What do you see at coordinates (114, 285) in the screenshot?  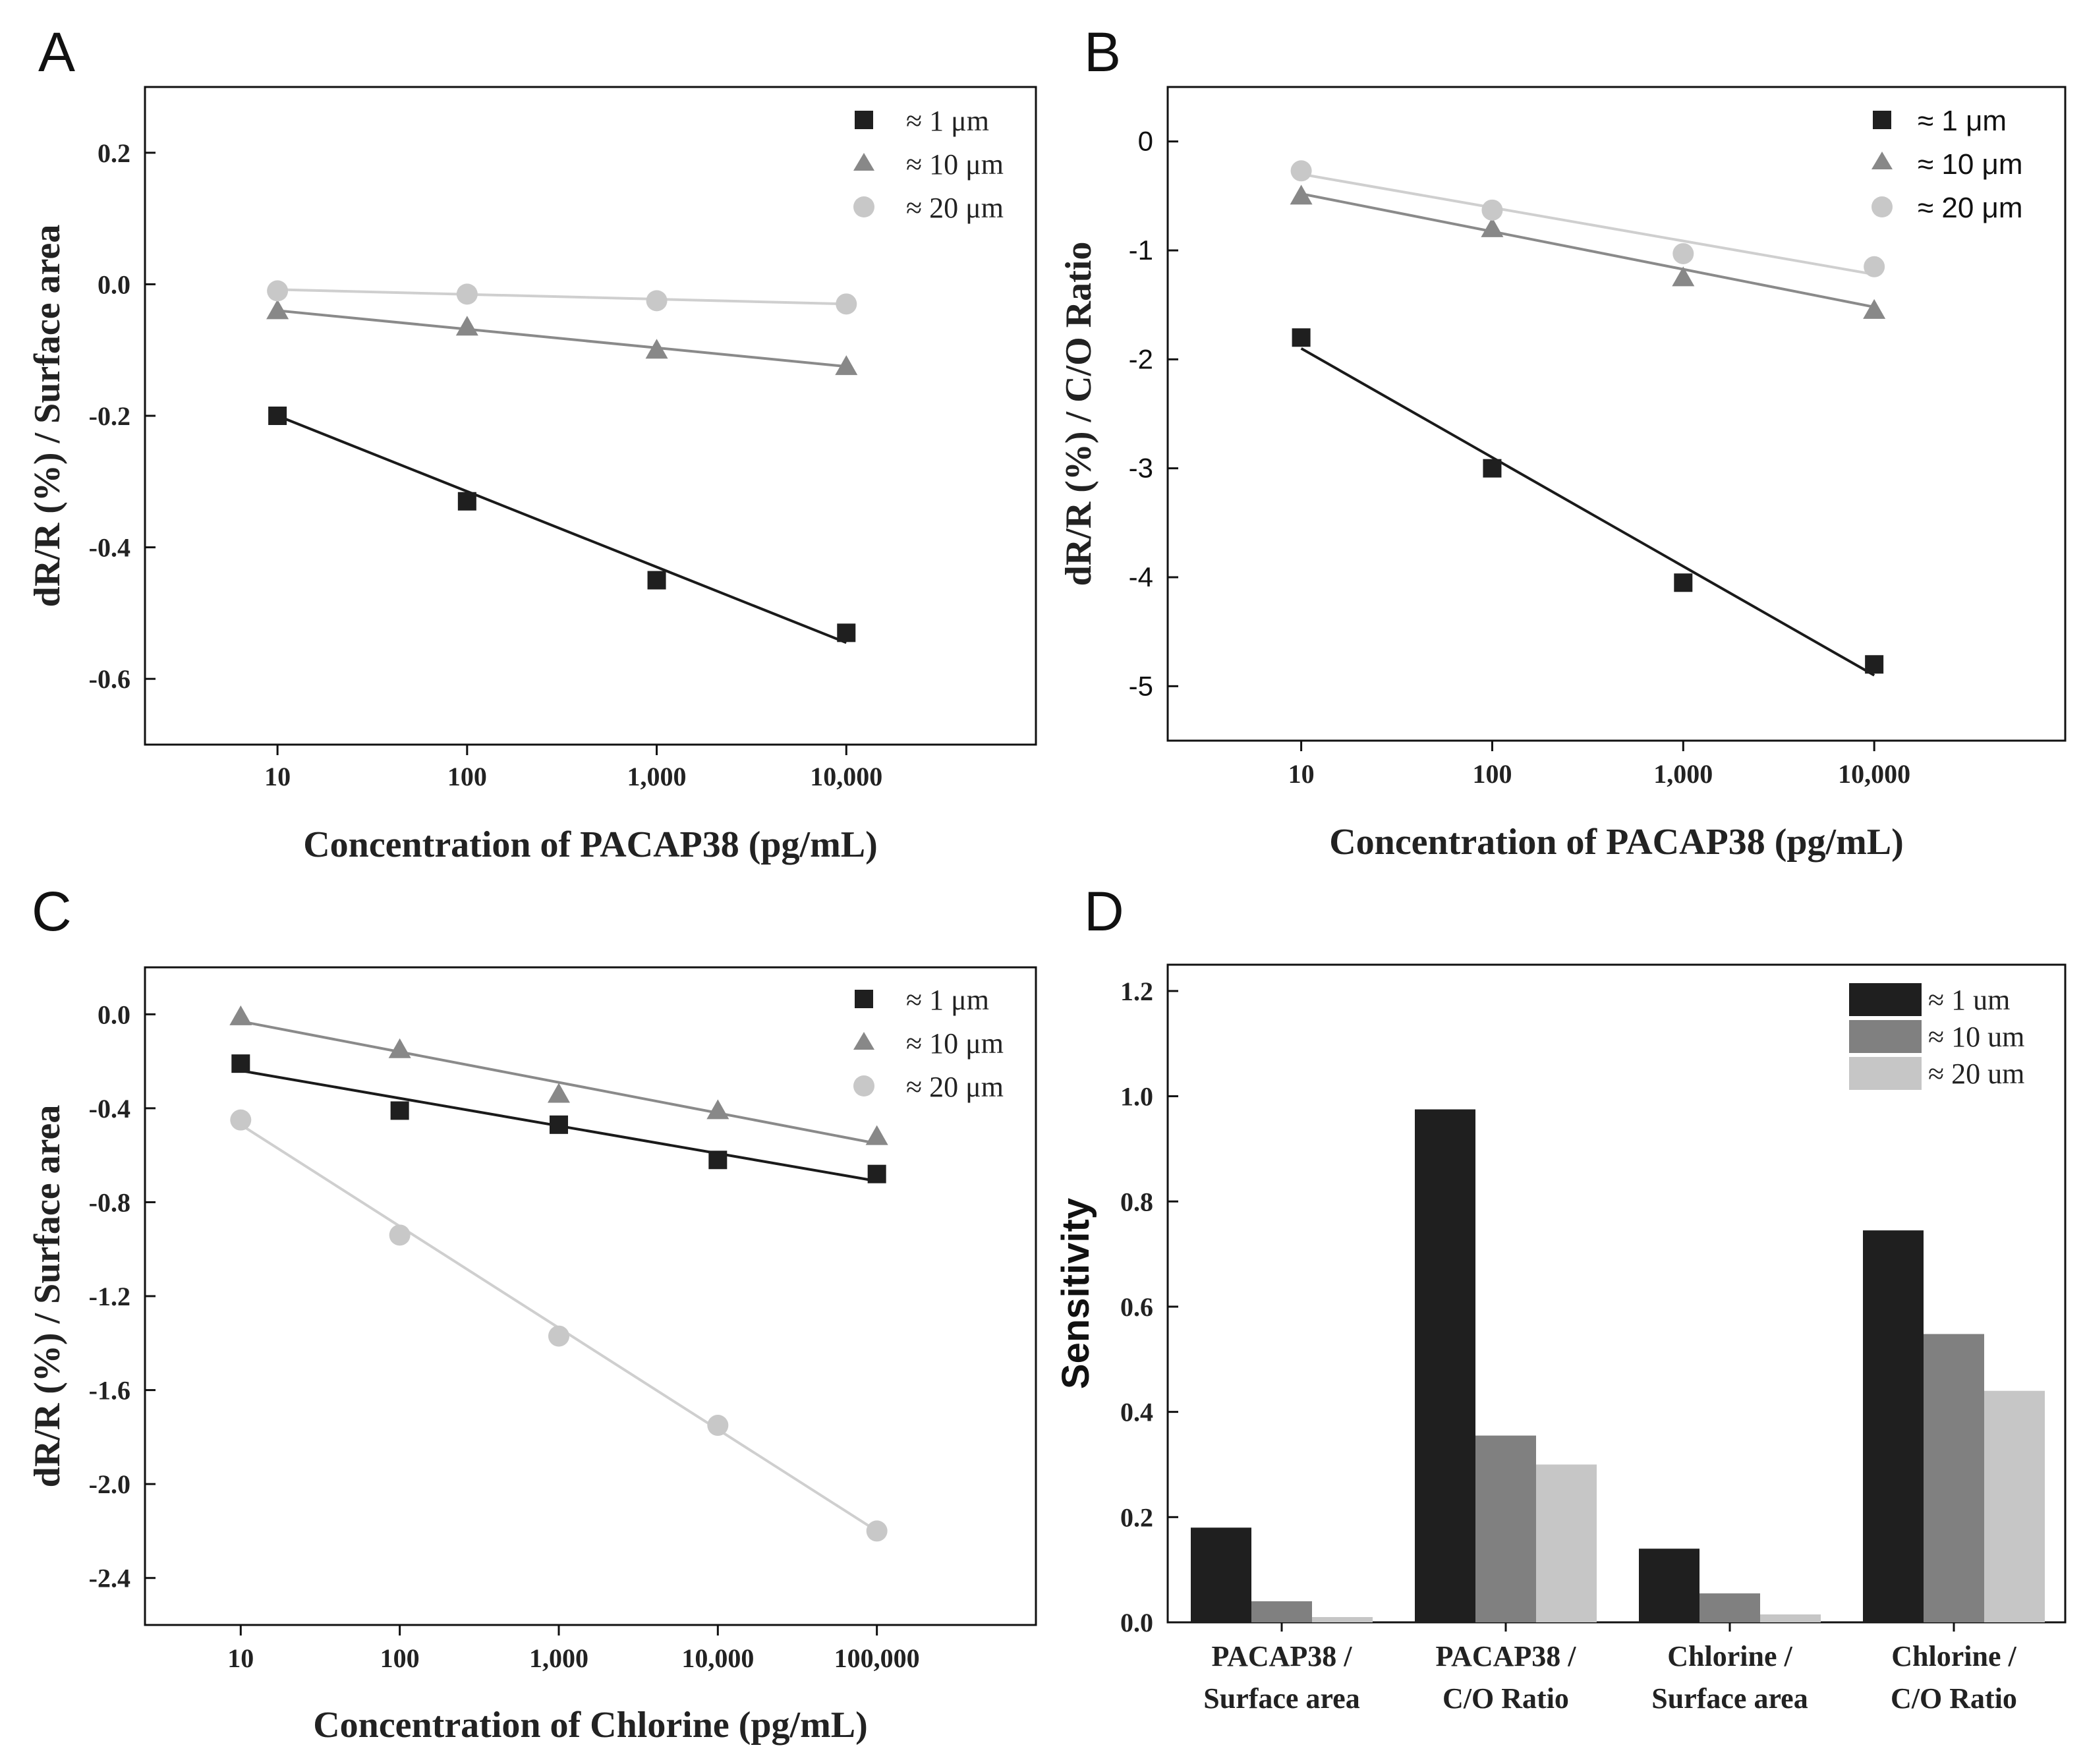 I see `y-tick-label: 0.0` at bounding box center [114, 285].